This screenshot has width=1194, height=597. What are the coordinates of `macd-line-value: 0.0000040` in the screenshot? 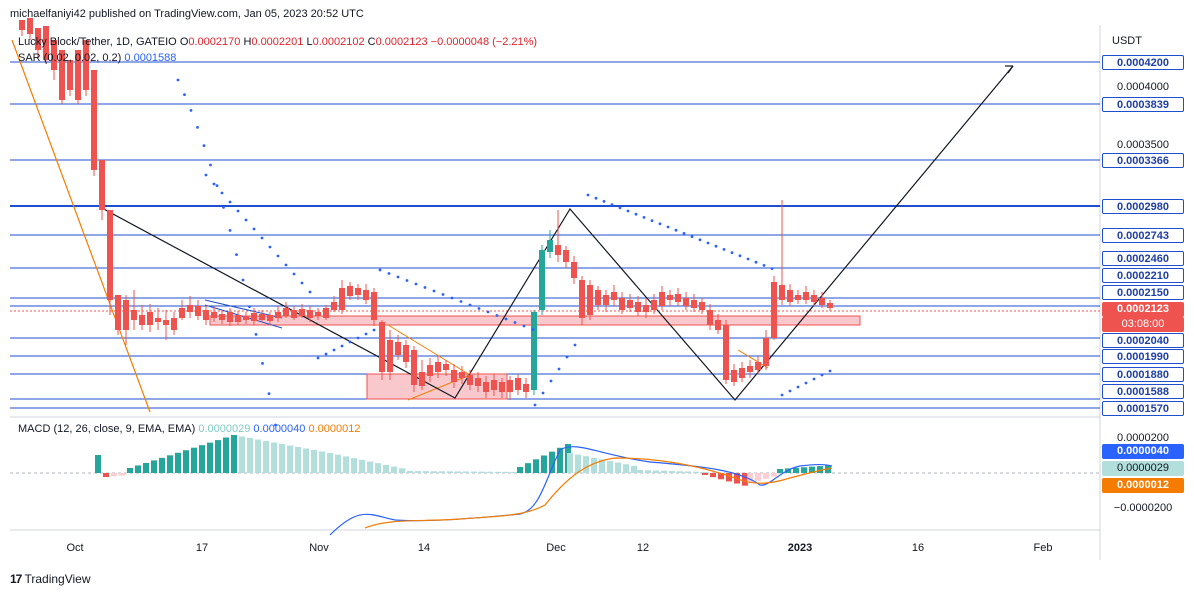 It's located at (279, 429).